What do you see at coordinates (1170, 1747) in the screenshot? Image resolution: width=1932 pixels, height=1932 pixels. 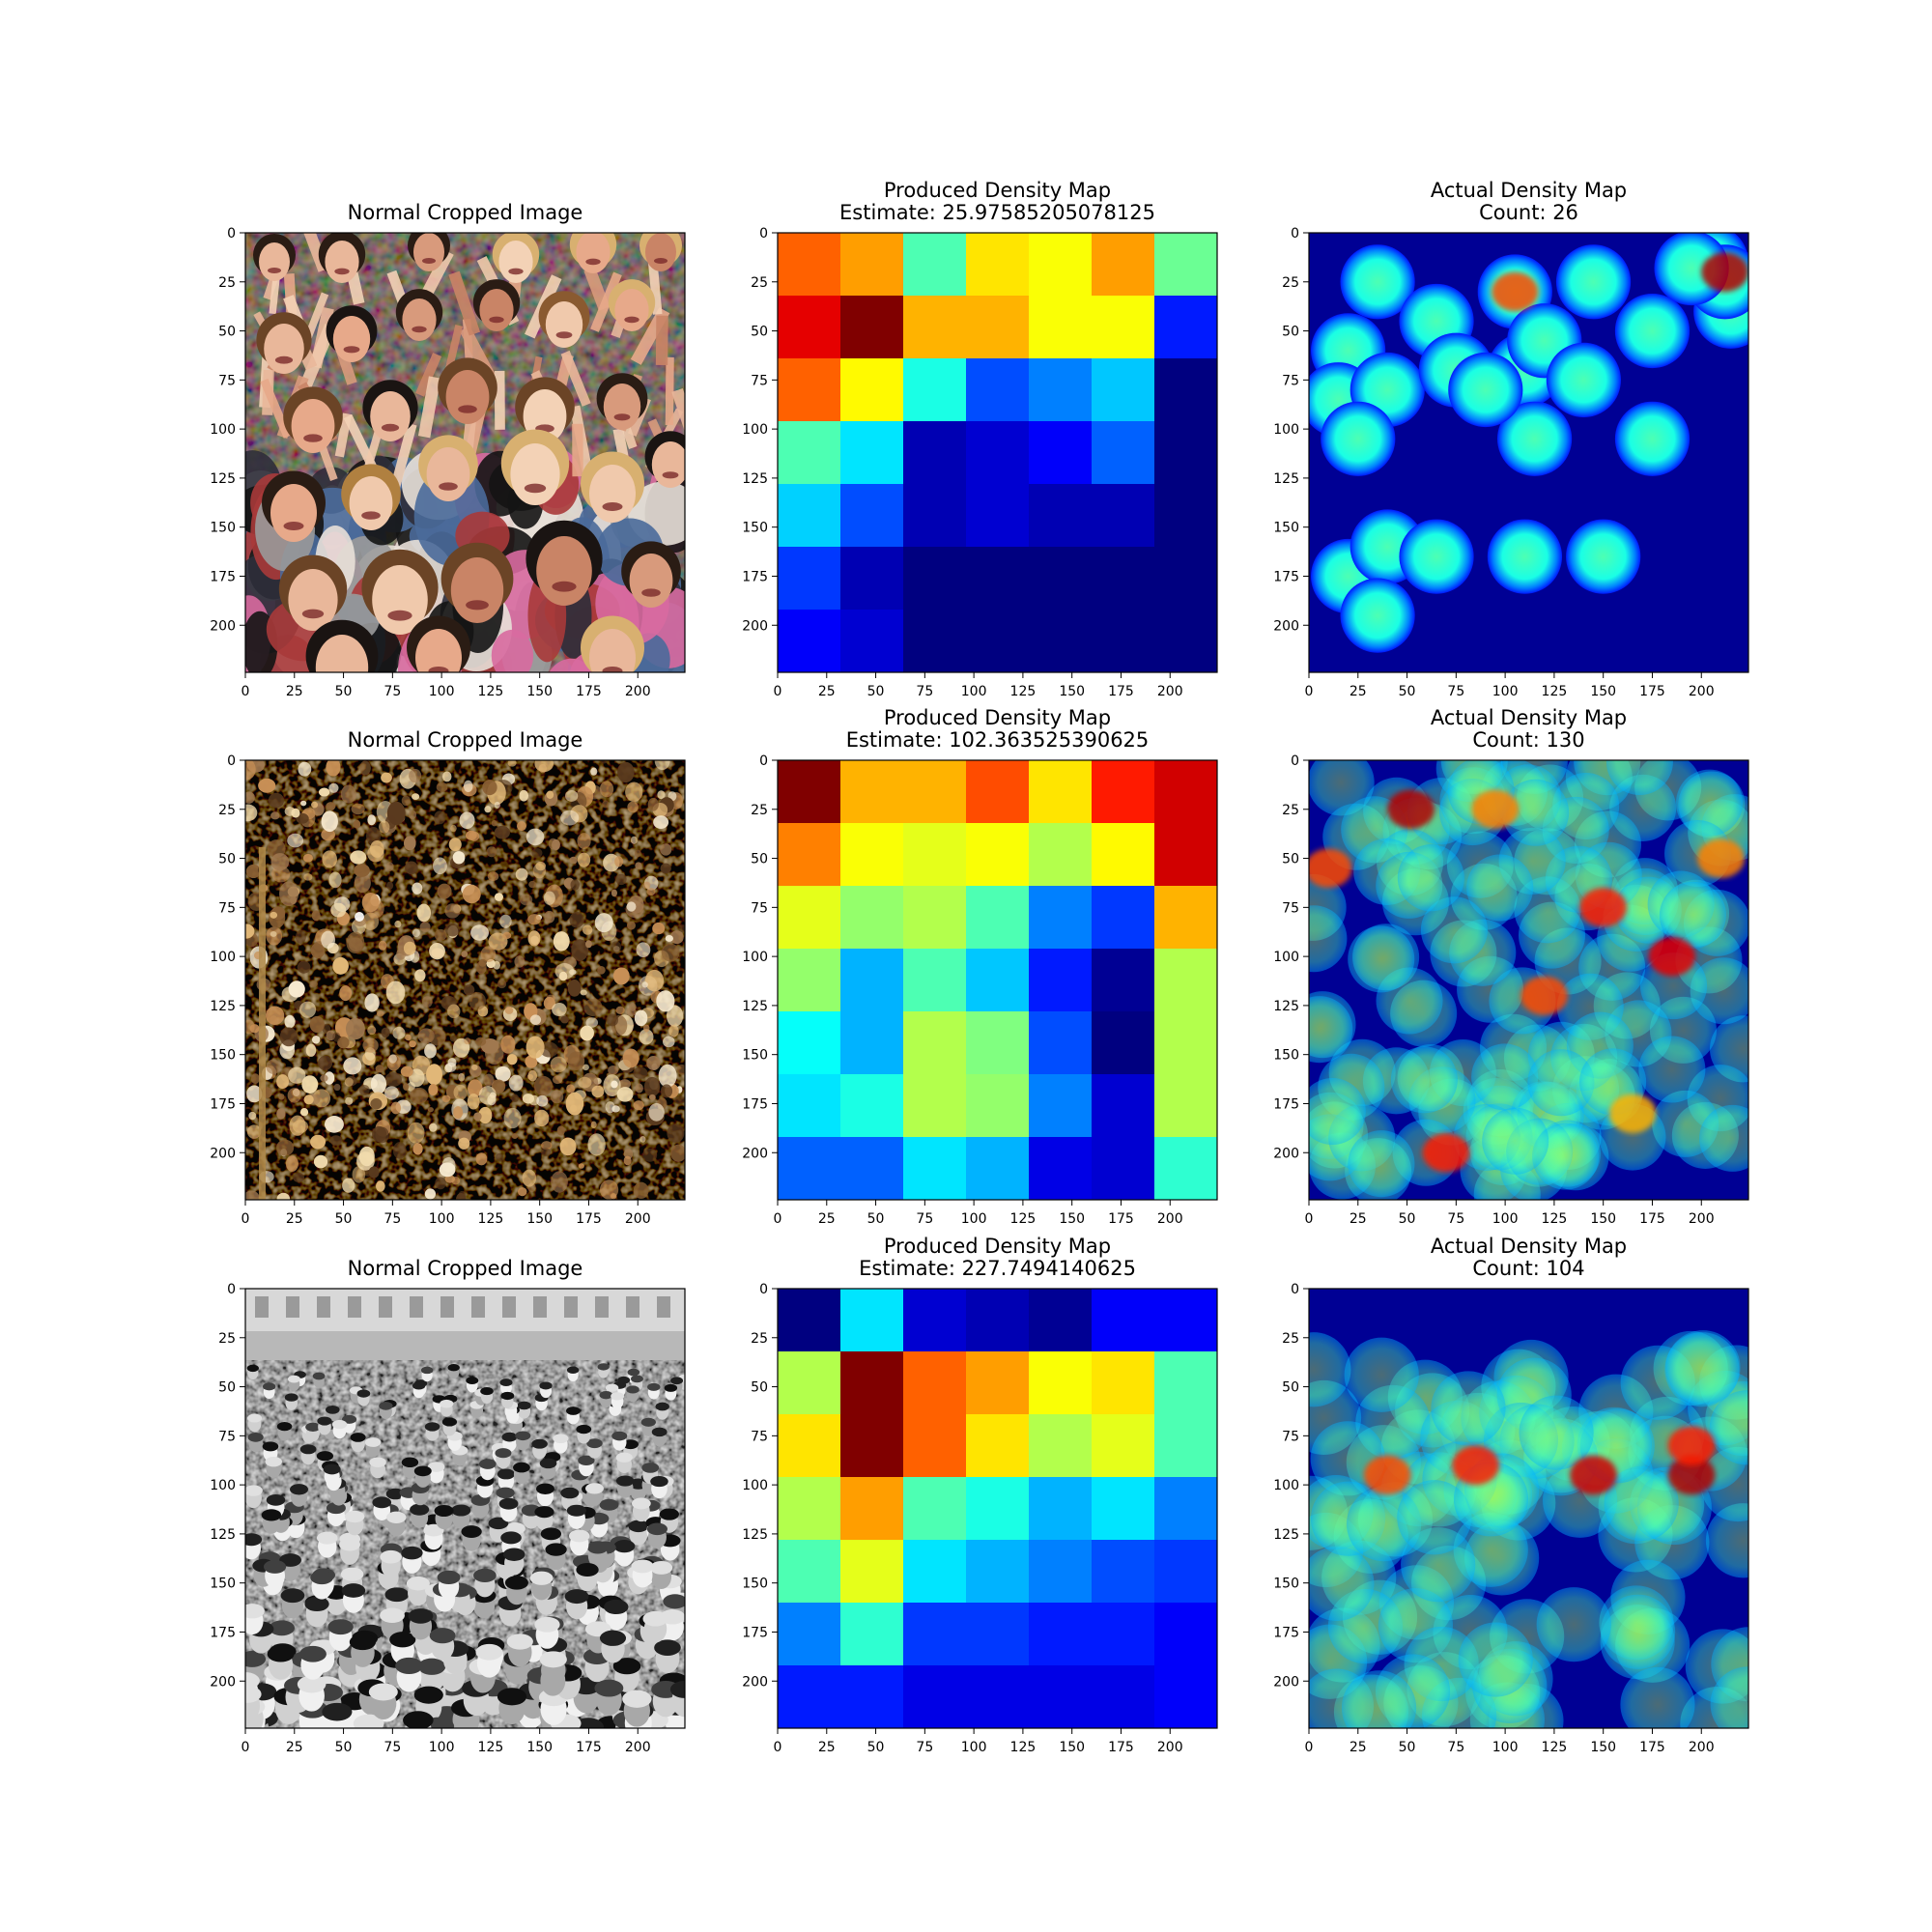 I see `produced-2-xtick-label: 200` at bounding box center [1170, 1747].